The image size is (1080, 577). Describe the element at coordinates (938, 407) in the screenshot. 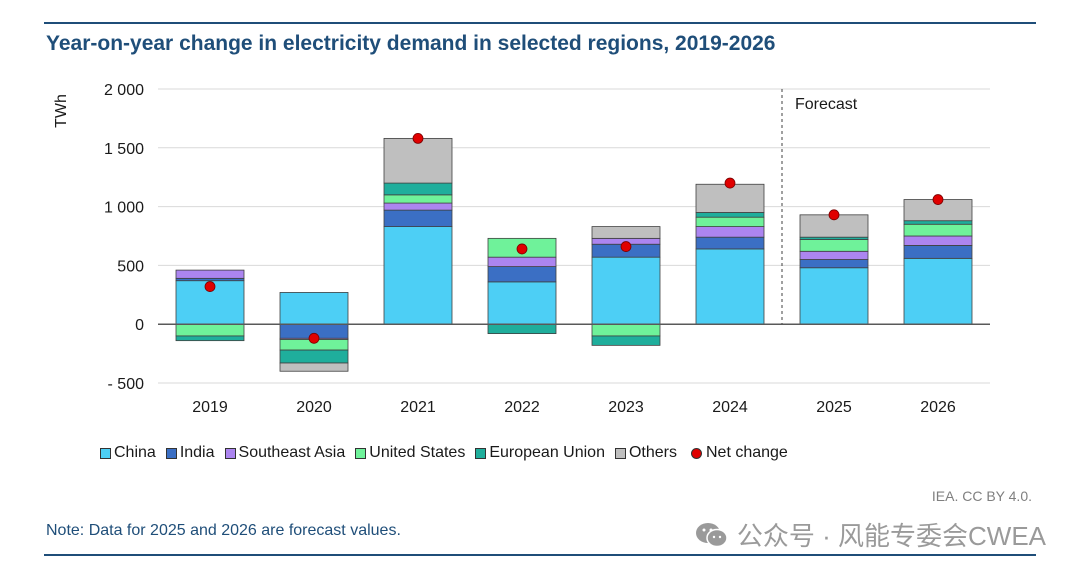

I see `x-tick-label: 2026` at that location.